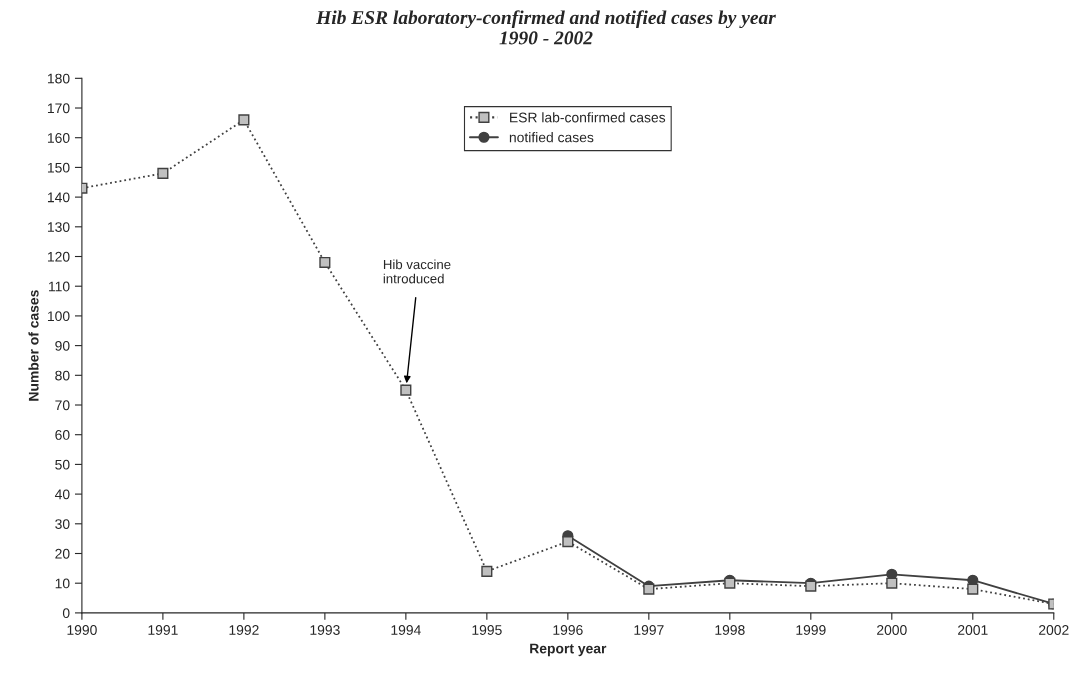  I want to click on y-tick-label: 110, so click(59, 286).